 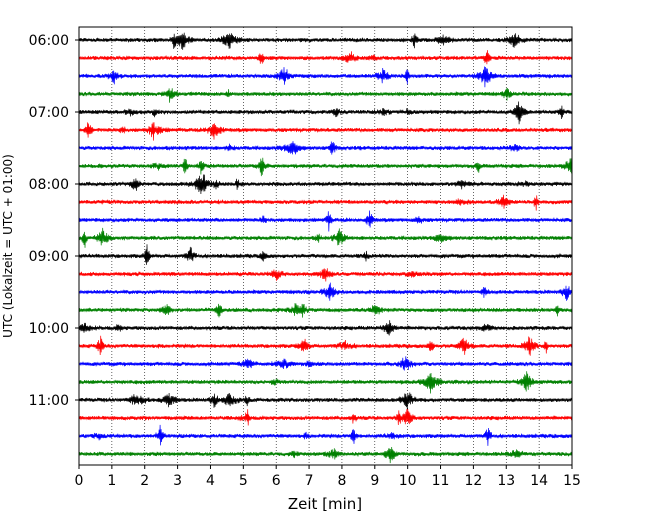 I want to click on y-tick-label: 07:00, so click(x=49, y=113).